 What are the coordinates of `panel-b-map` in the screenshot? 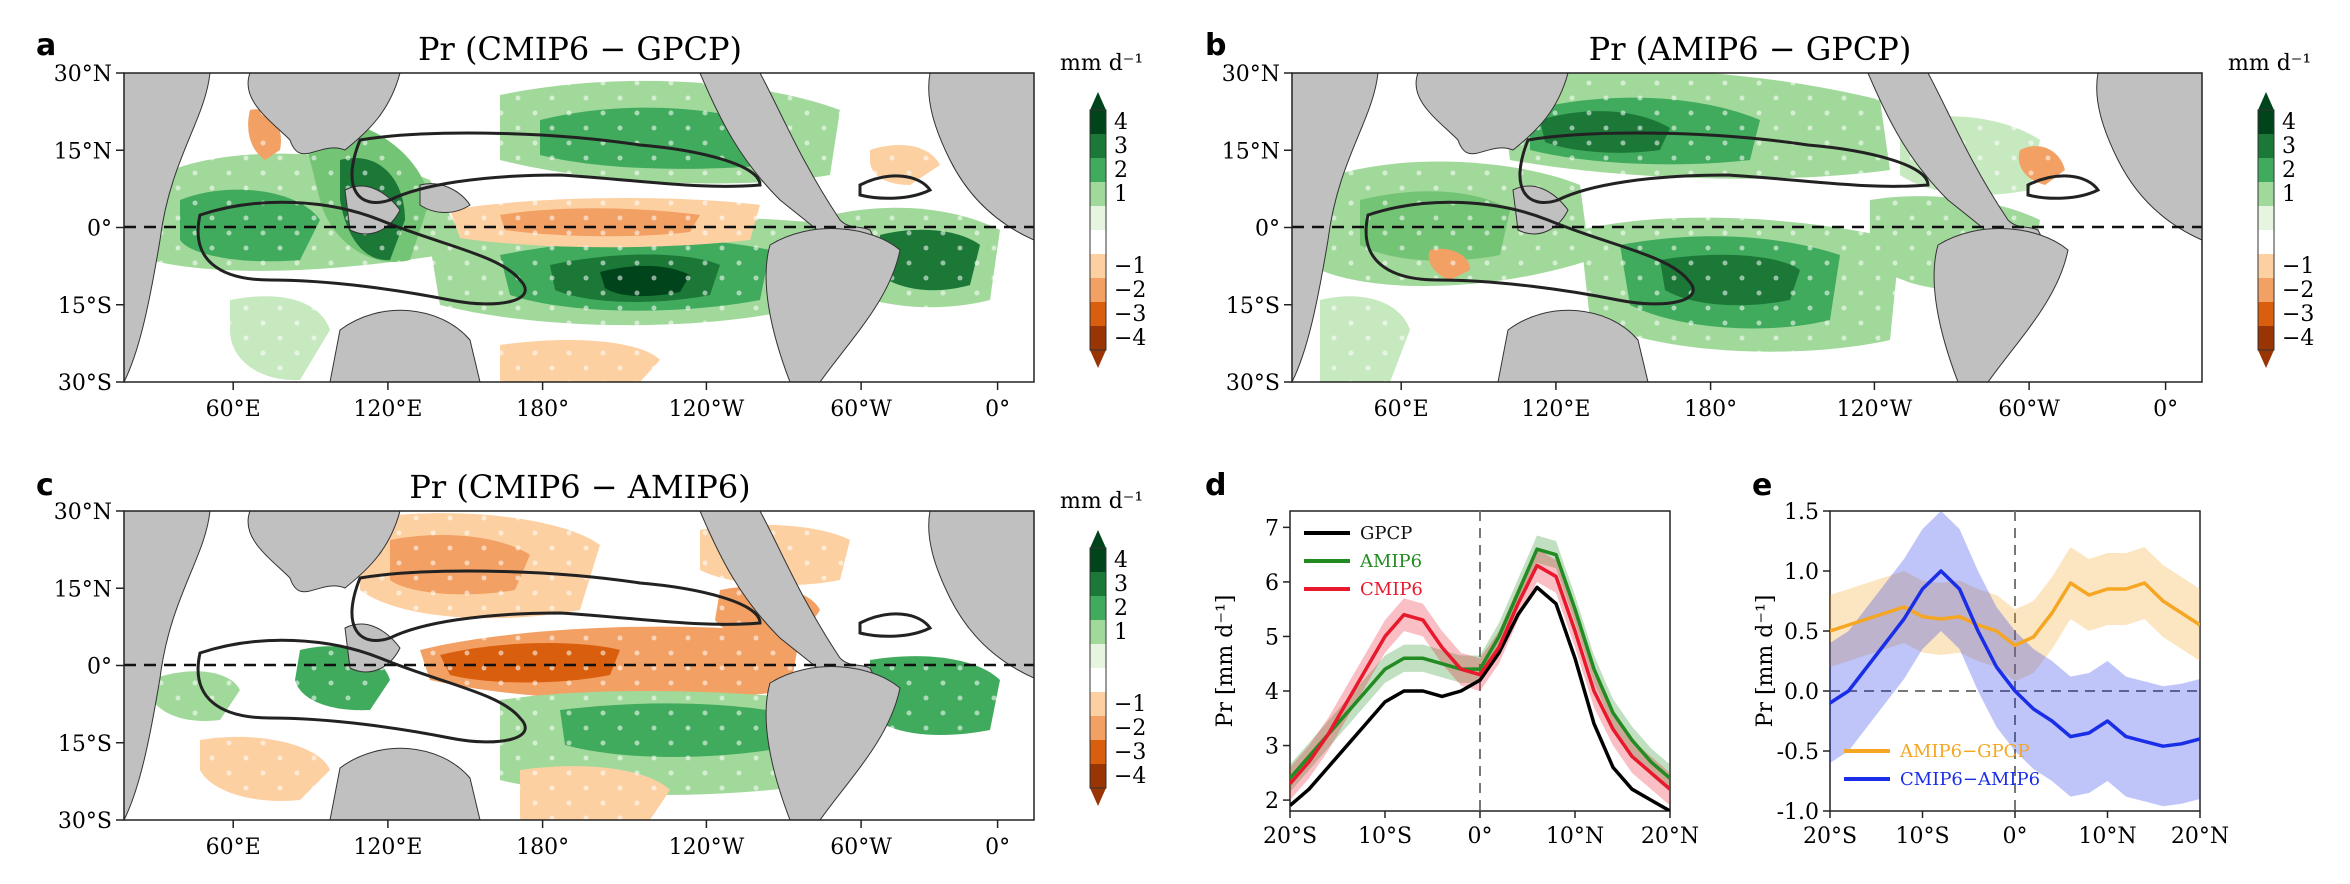 It's located at (1747, 227).